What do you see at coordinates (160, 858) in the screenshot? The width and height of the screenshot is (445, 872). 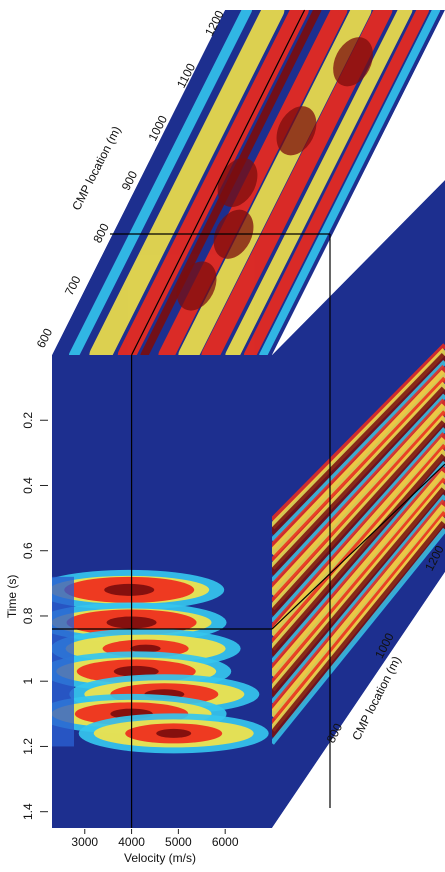 I see `velocity-axis-label: Velocity (m/s)` at bounding box center [160, 858].